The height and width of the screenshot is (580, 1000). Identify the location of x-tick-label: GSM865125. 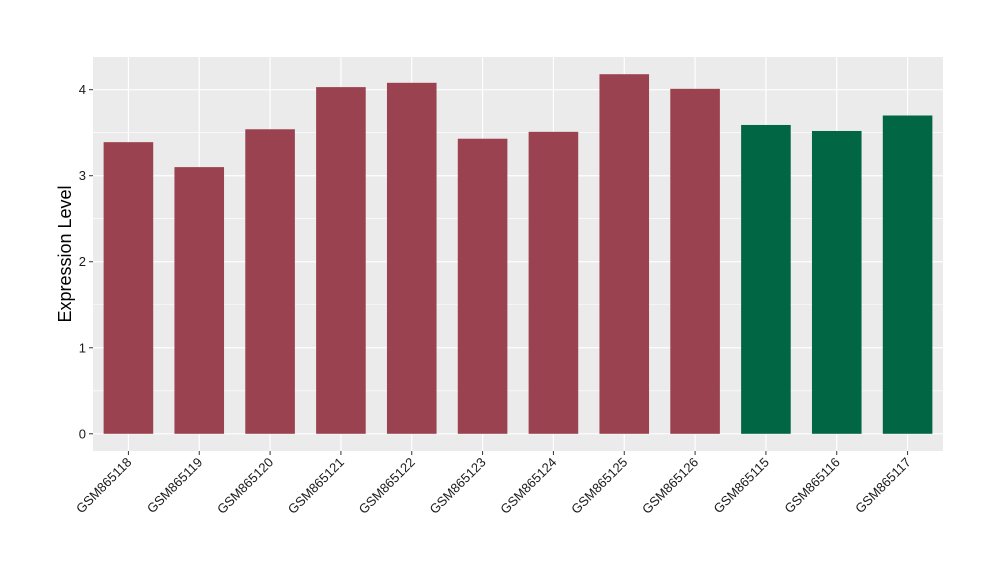
(599, 486).